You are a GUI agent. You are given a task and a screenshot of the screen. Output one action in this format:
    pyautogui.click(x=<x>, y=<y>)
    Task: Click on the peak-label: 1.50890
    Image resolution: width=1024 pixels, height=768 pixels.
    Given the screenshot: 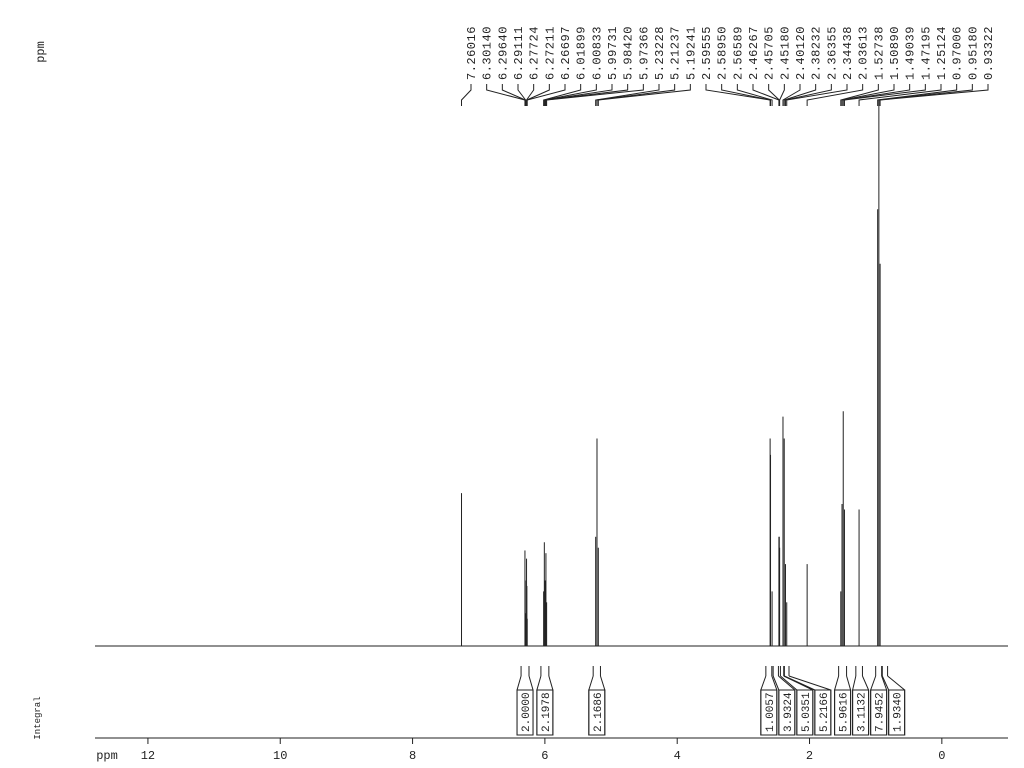 What is the action you would take?
    pyautogui.click(x=895, y=53)
    